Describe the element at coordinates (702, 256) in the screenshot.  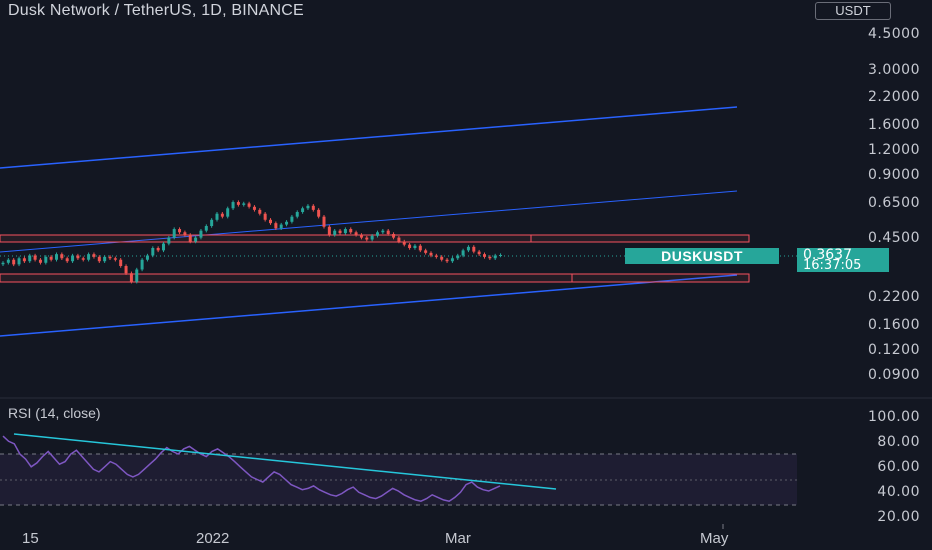
I see `symbol-price-tag: DUSKUSDT` at that location.